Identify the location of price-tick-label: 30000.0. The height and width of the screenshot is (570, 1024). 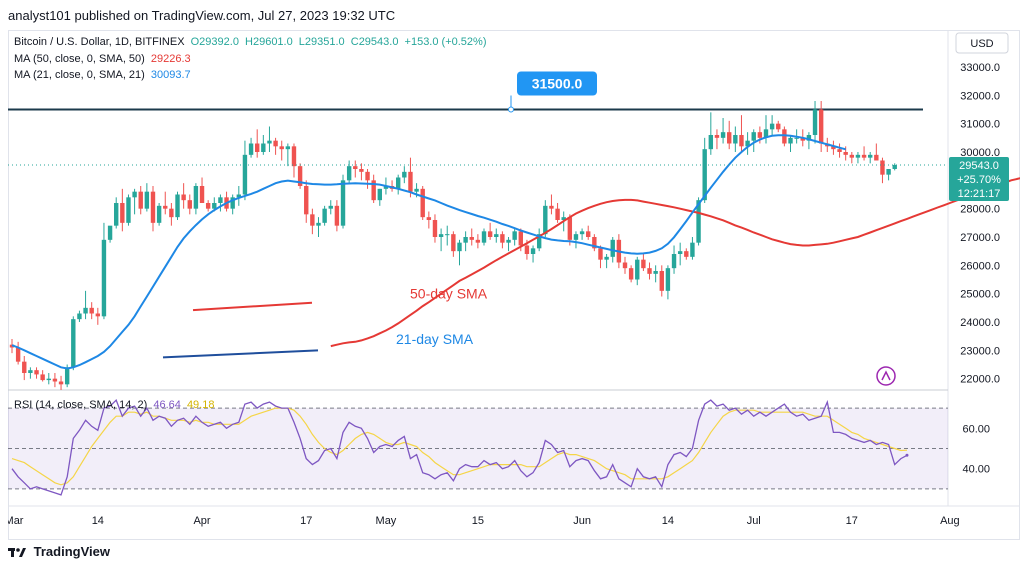
(980, 153).